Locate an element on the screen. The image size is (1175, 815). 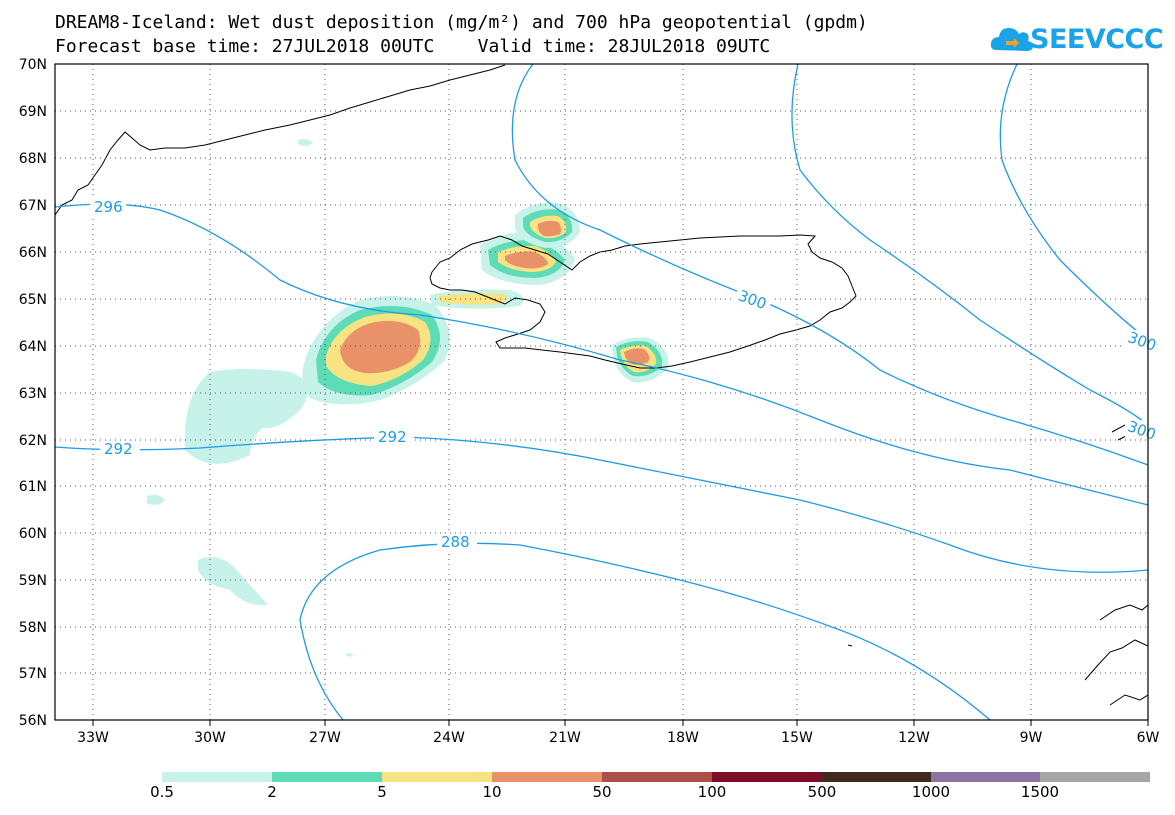
contour-300-c is located at coordinates (1073, 202).